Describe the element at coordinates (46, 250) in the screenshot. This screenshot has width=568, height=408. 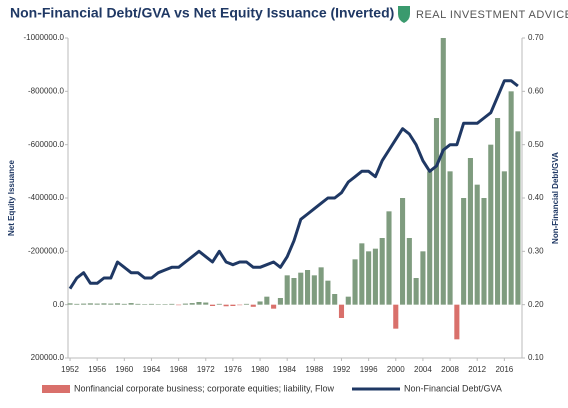
I see `y-tick-label: -200000.0` at that location.